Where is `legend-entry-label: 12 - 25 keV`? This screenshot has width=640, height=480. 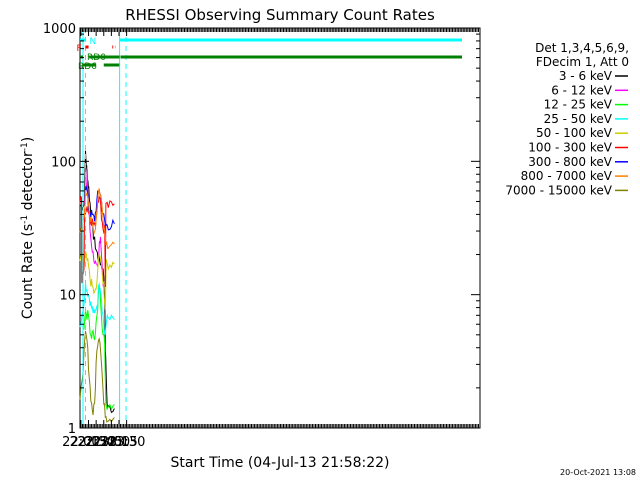
legend-entry-label: 12 - 25 keV is located at coordinates (578, 105).